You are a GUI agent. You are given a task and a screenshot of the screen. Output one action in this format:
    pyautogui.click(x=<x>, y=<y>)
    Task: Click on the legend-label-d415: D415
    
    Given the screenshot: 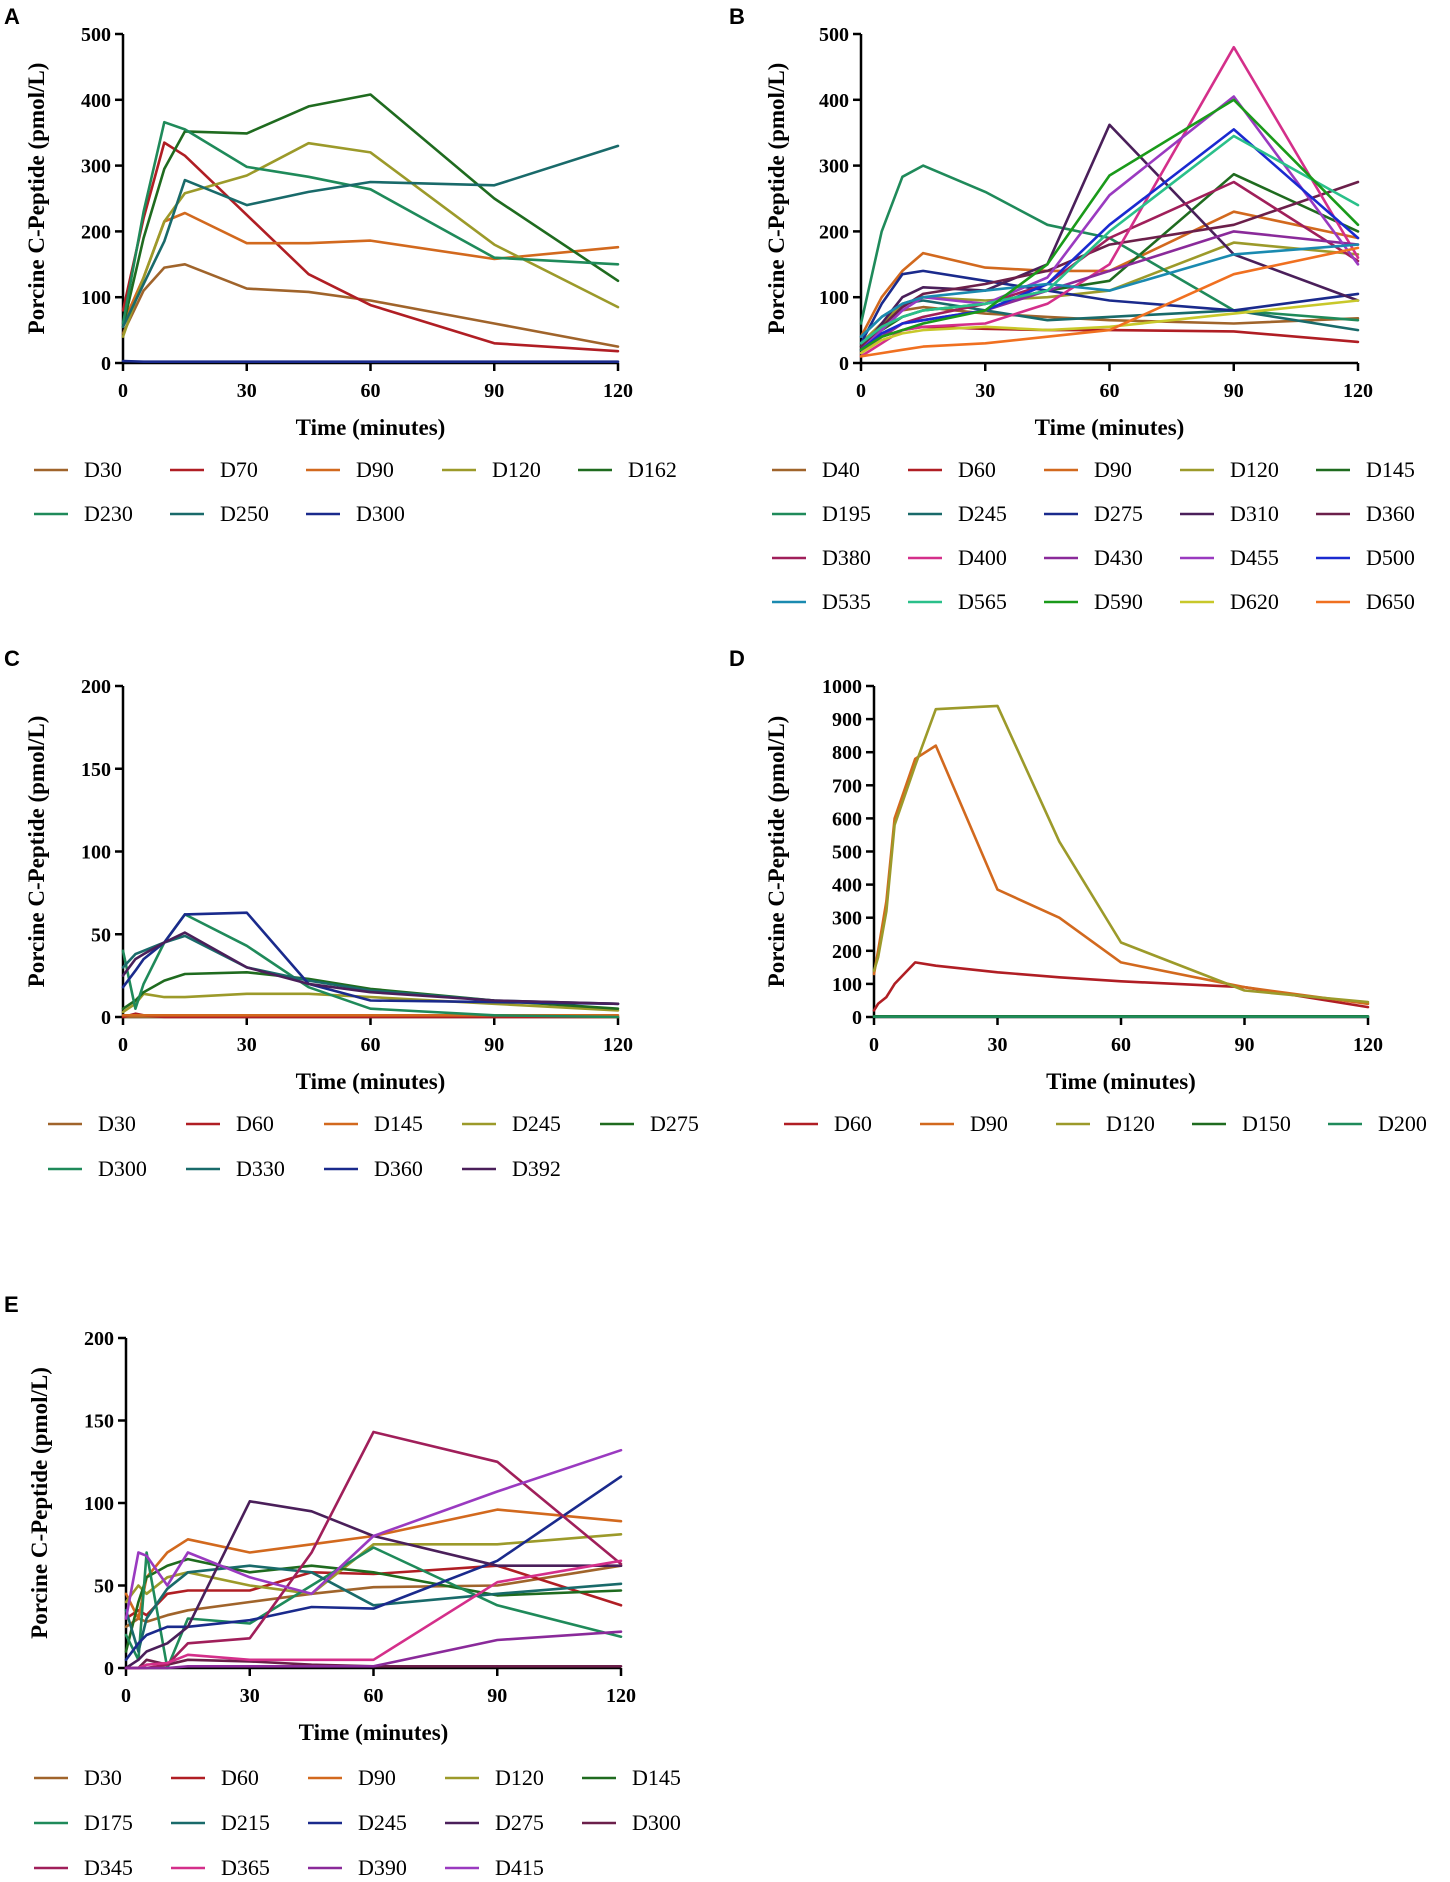 What is the action you would take?
    pyautogui.click(x=519, y=1867)
    